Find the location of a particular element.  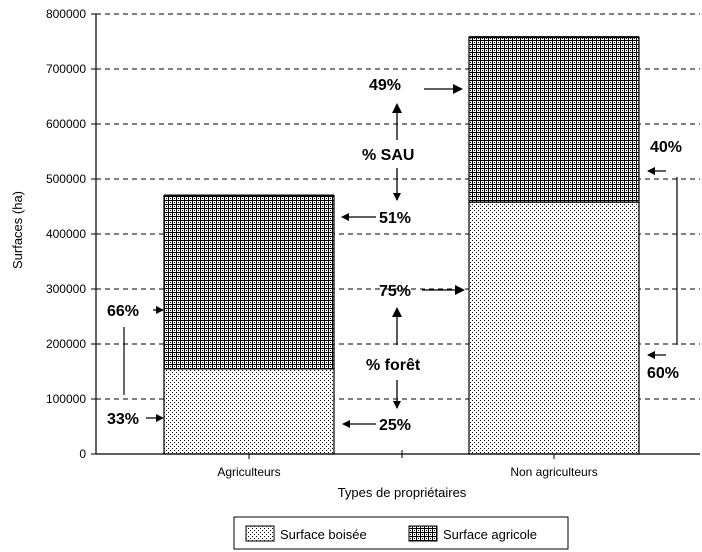

legend-swatch-agricole is located at coordinates (423, 533).